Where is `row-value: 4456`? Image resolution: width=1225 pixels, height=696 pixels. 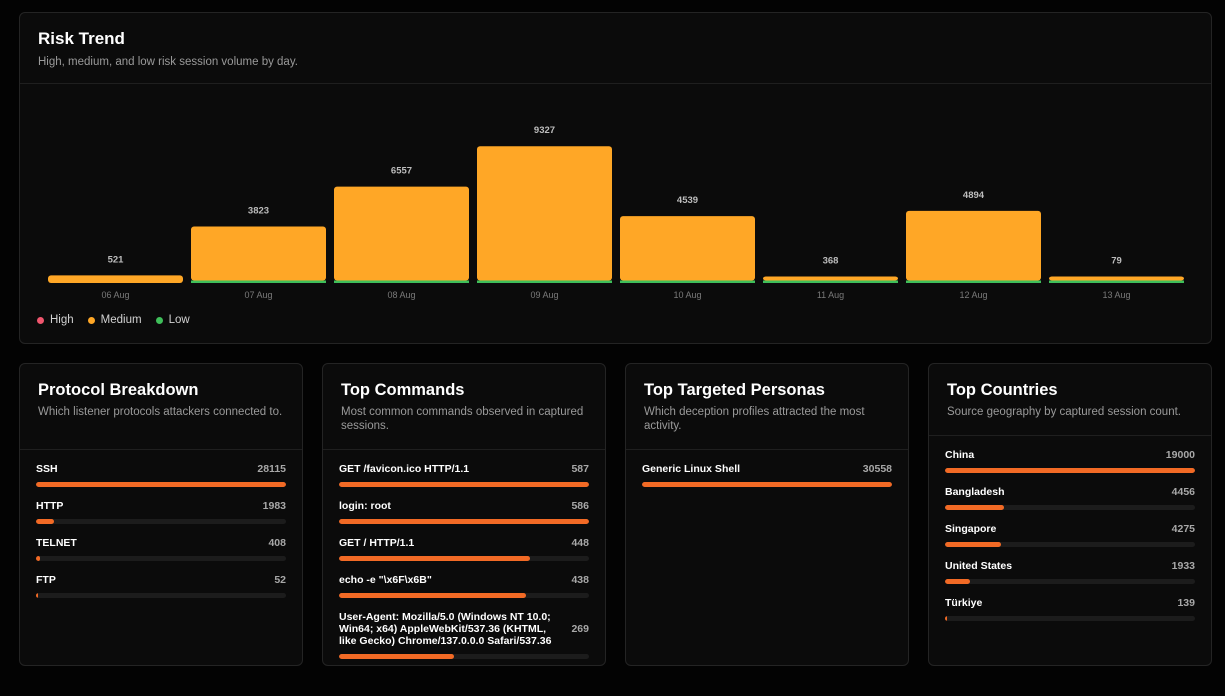
row-value: 4456 is located at coordinates (1183, 492).